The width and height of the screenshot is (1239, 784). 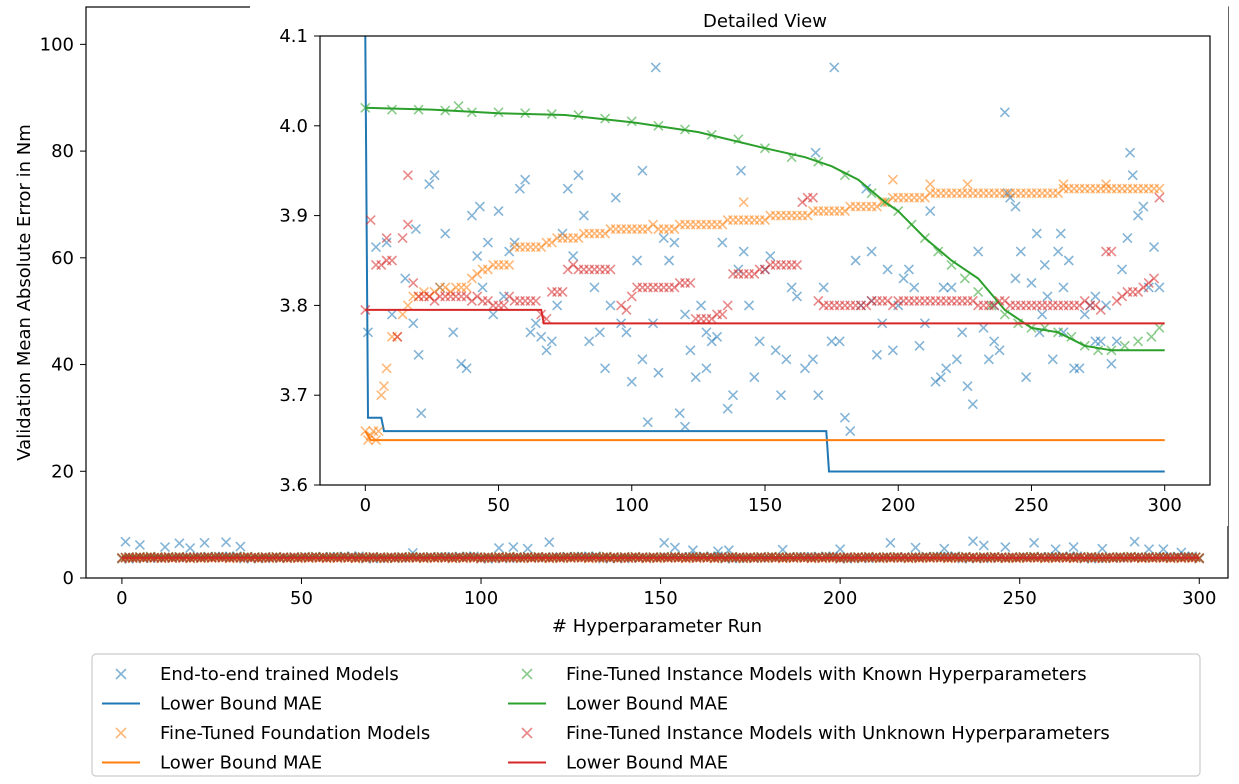 What do you see at coordinates (62, 151) in the screenshot?
I see `y-tick-label: 80` at bounding box center [62, 151].